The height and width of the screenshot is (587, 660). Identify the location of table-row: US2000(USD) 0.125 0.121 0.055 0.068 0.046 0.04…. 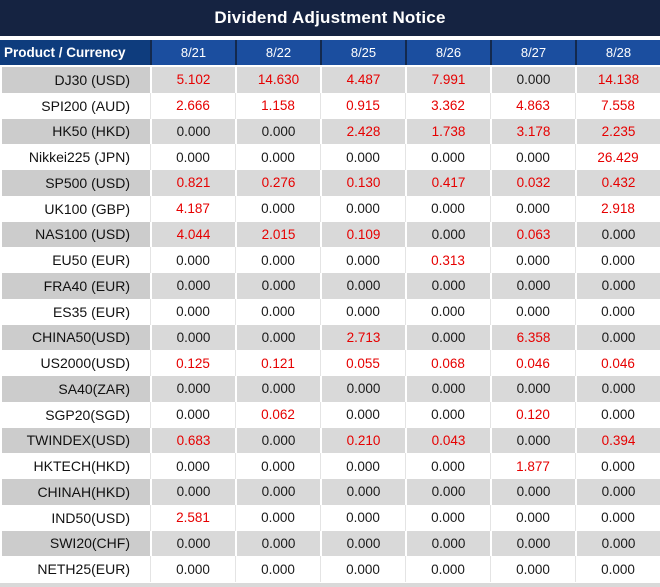
(330, 363).